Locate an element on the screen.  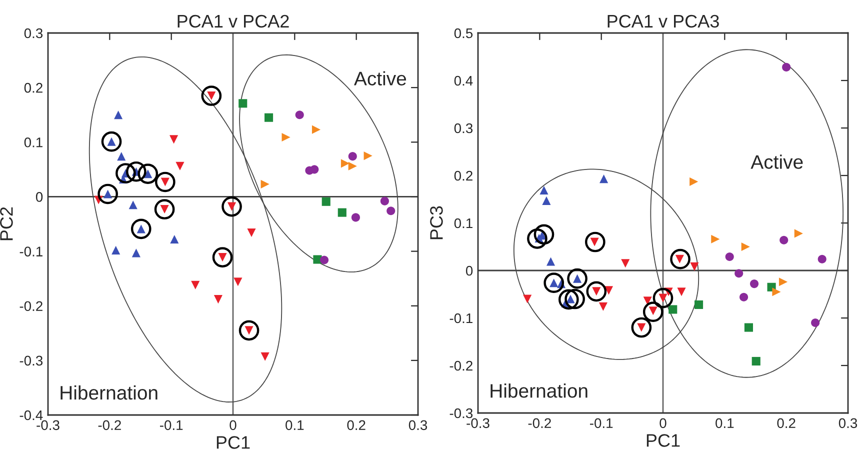
y-tick-label: 0.5 is located at coordinates (463, 33).